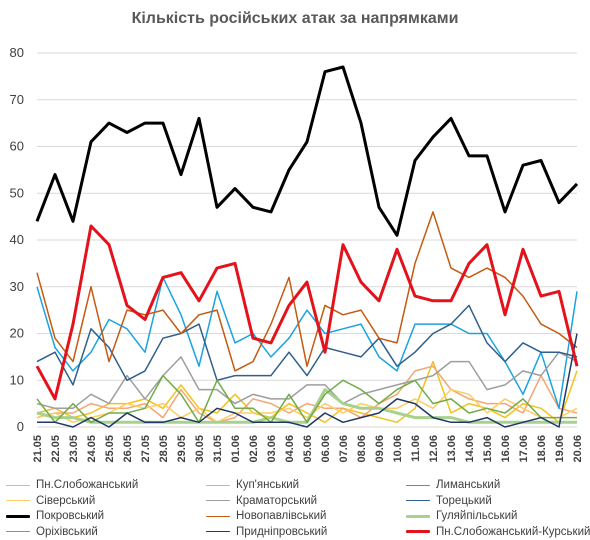  I want to click on y-tick-label: 10, so click(17, 379).